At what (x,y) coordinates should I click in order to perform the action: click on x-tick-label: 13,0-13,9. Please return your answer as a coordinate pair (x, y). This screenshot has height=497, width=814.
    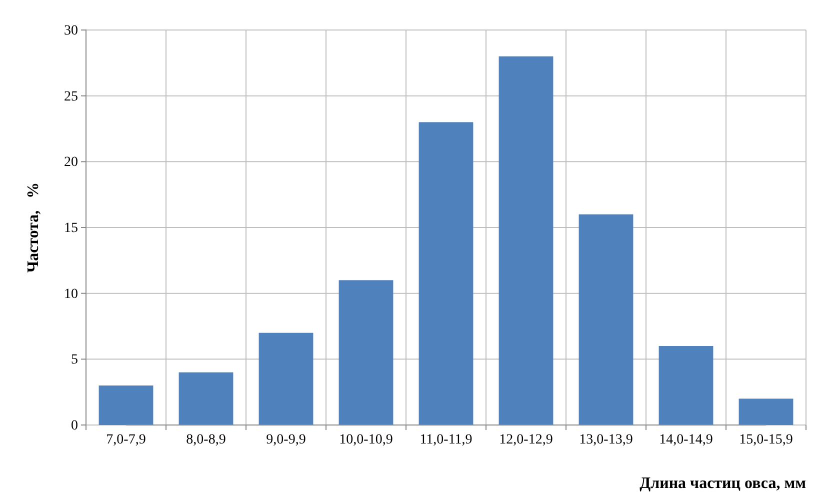
    Looking at the image, I should click on (606, 440).